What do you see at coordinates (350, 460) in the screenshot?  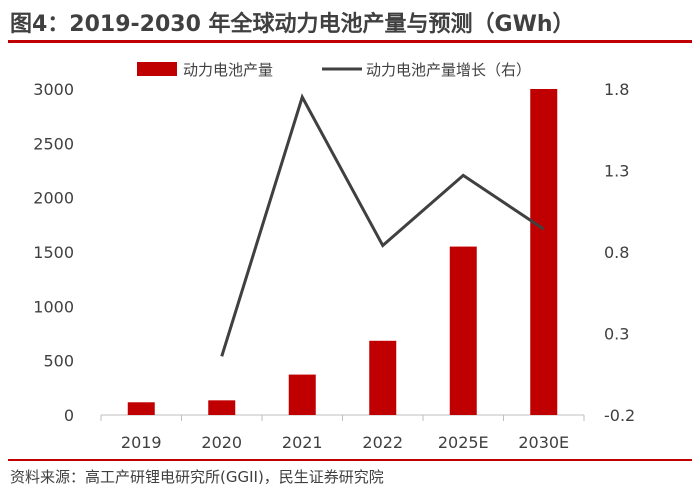 I see `source-divider` at bounding box center [350, 460].